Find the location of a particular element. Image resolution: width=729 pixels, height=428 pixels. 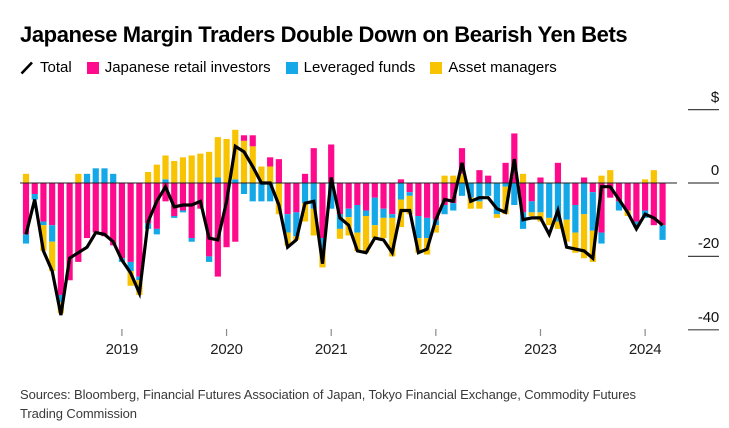

x-axis-label: 2021 is located at coordinates (331, 349).